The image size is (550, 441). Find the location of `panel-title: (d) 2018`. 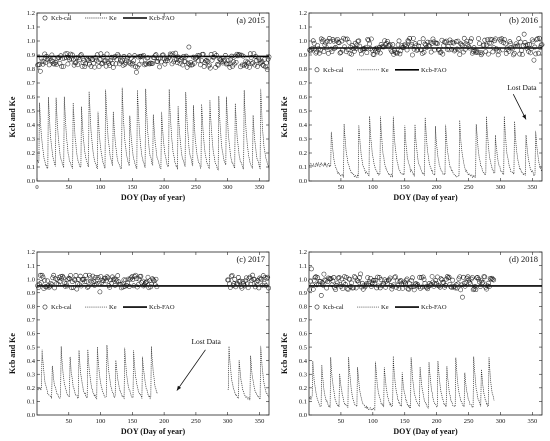

panel-title: (d) 2018 is located at coordinates (523, 259).